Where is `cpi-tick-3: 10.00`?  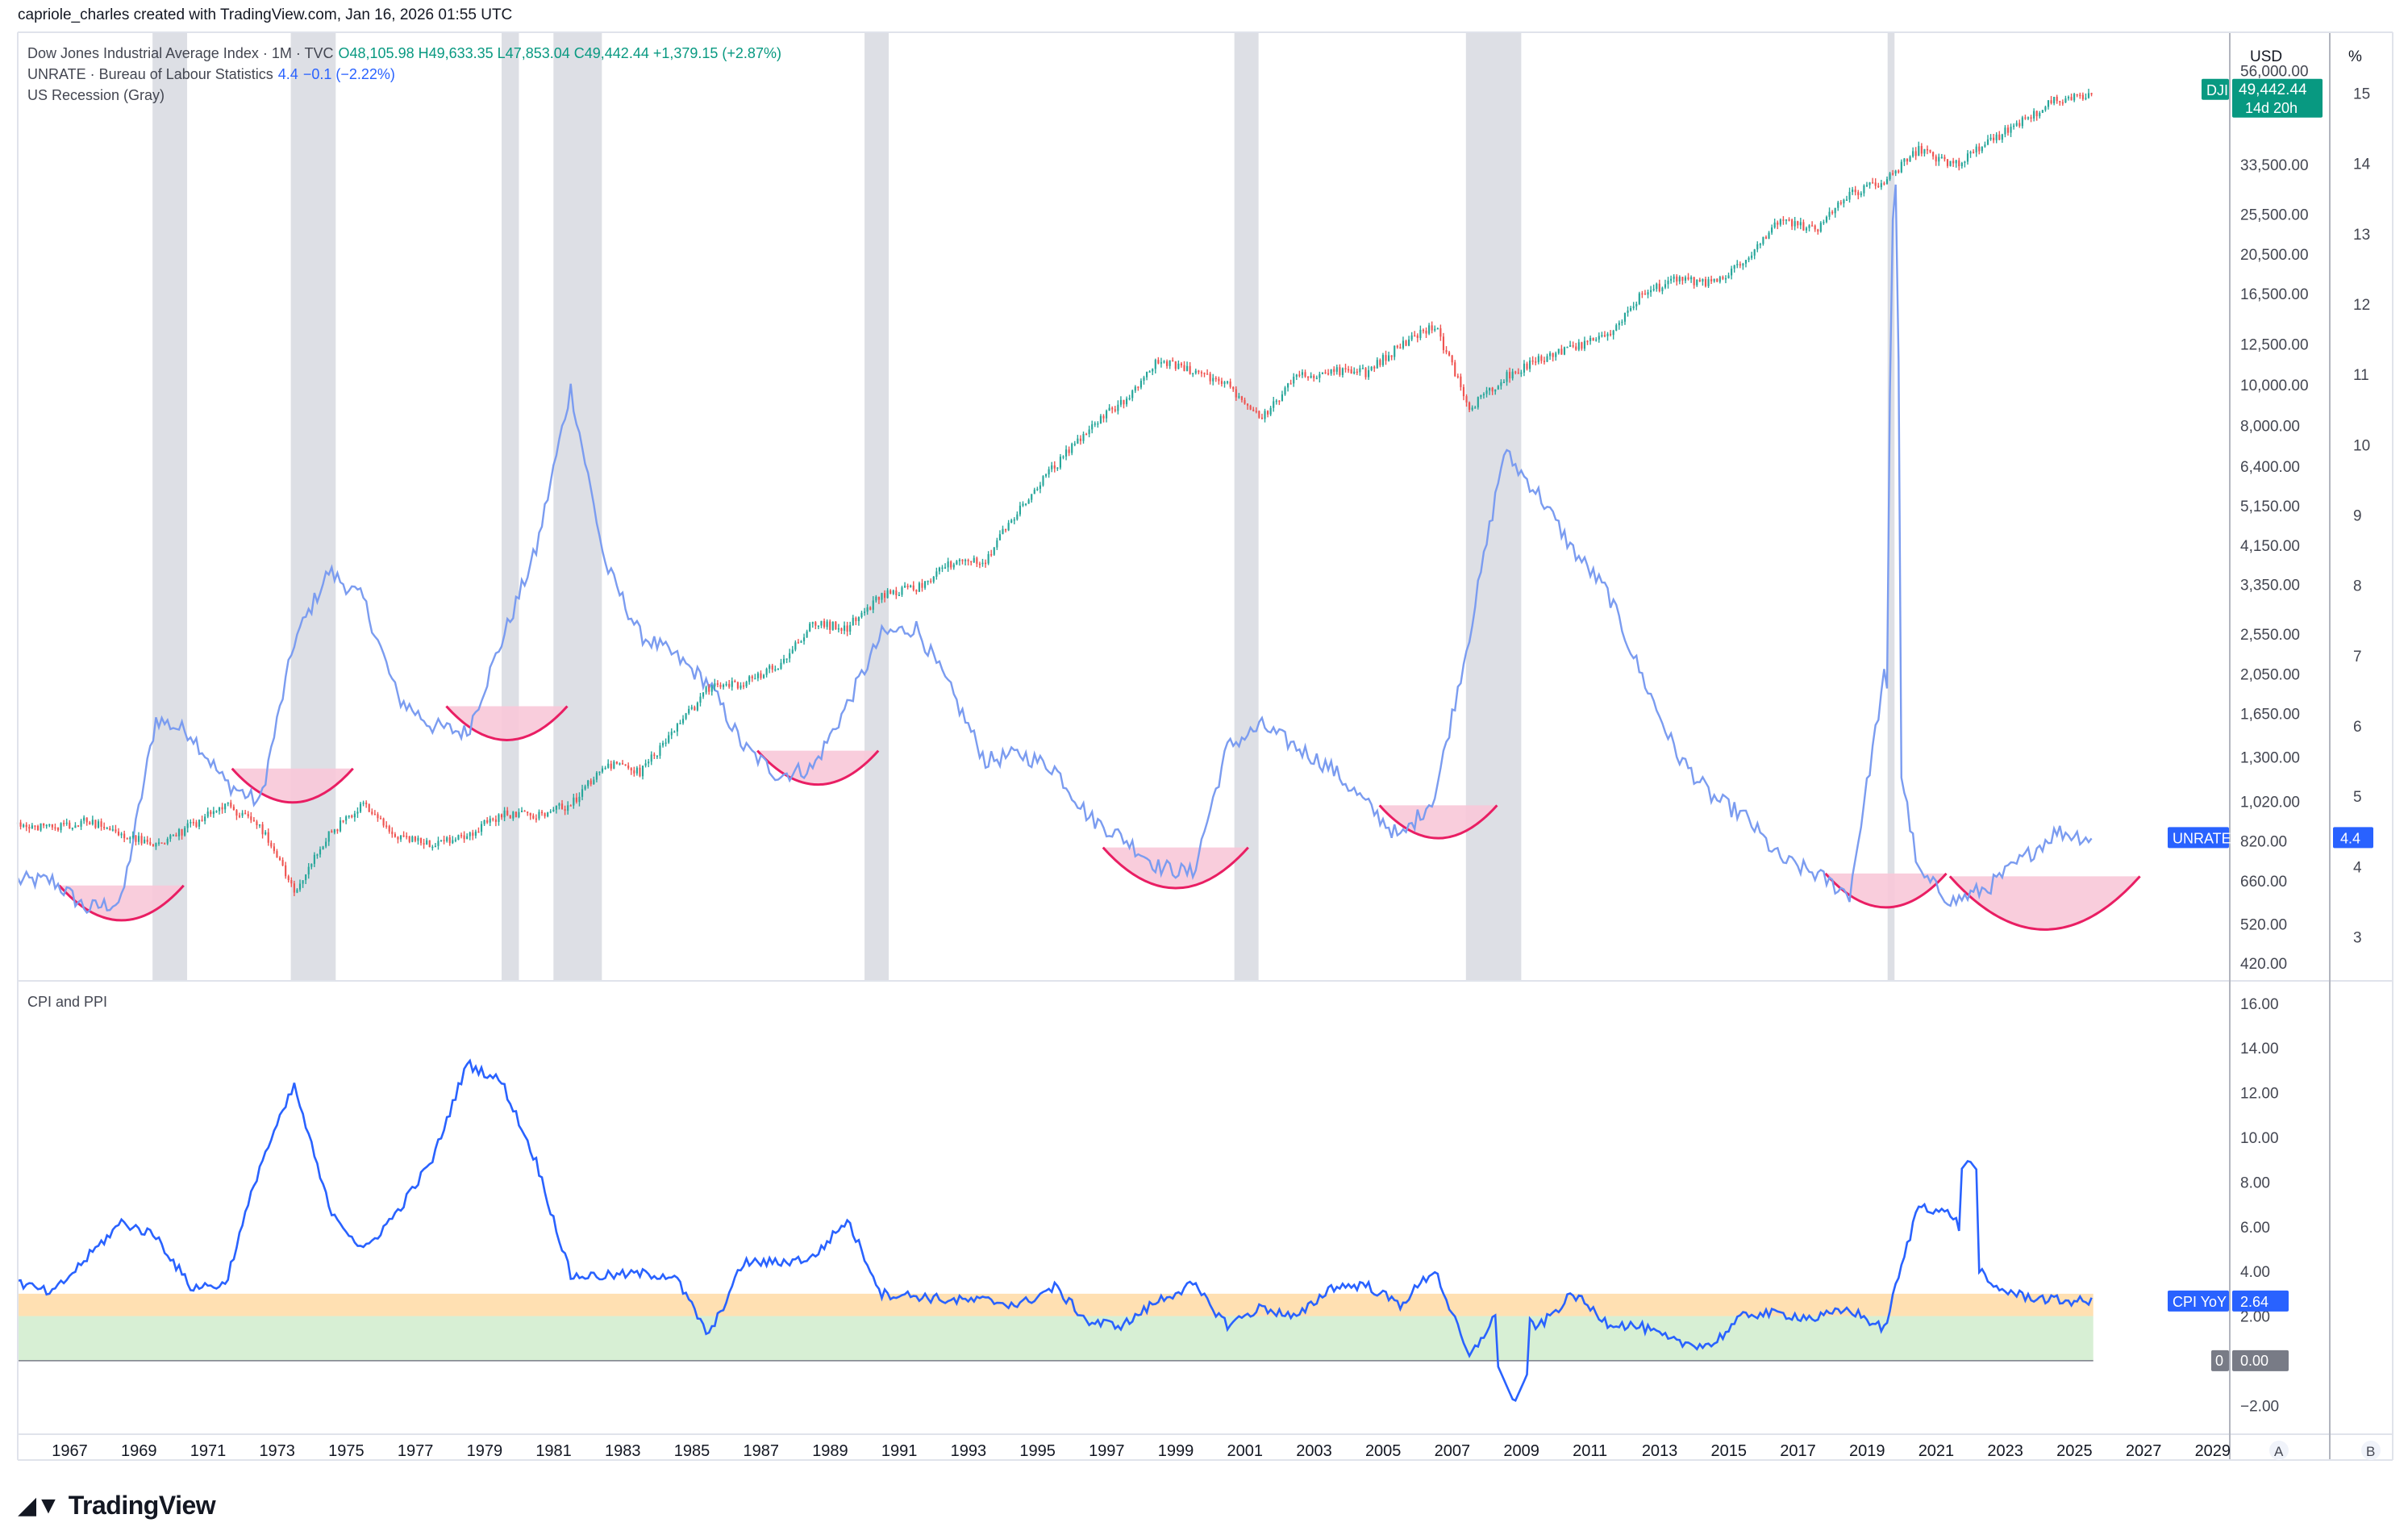 cpi-tick-3: 10.00 is located at coordinates (2259, 1138).